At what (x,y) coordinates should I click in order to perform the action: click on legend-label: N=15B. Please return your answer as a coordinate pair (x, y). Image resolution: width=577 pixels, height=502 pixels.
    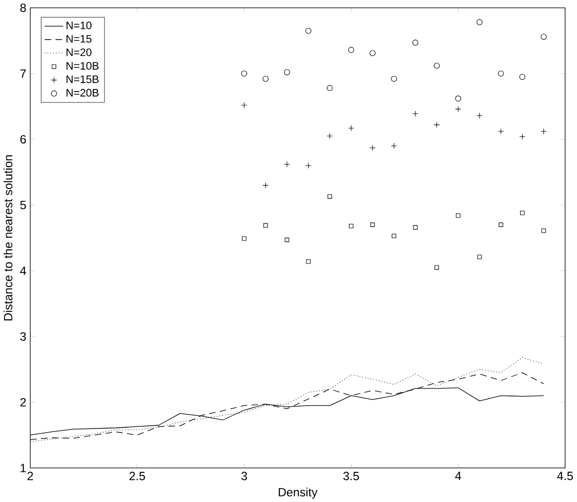
    Looking at the image, I should click on (82, 79).